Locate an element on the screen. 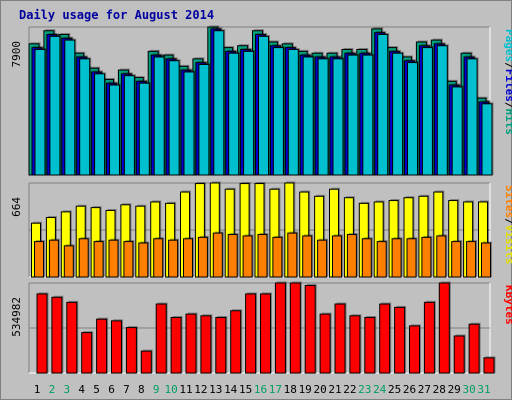 The height and width of the screenshot is (401, 512). legend-item: Pages is located at coordinates (507, 45).